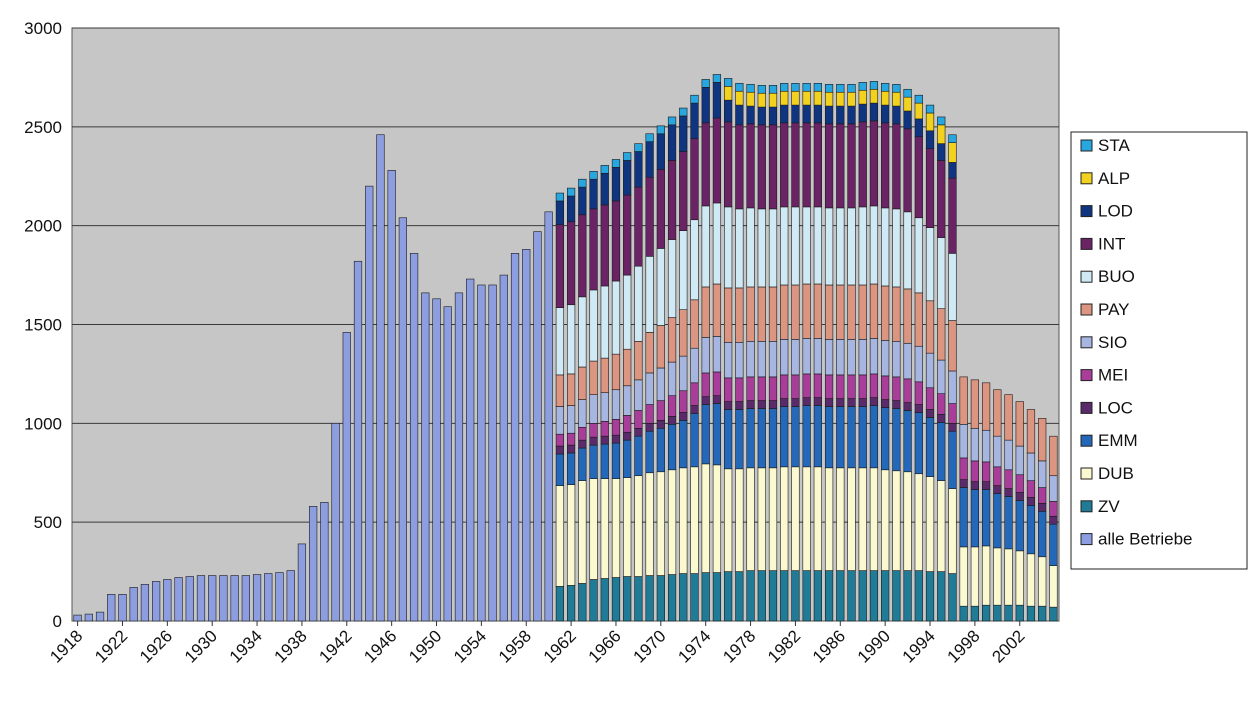  What do you see at coordinates (997, 489) in the screenshot?
I see `bar-segment-loc-2000` at bounding box center [997, 489].